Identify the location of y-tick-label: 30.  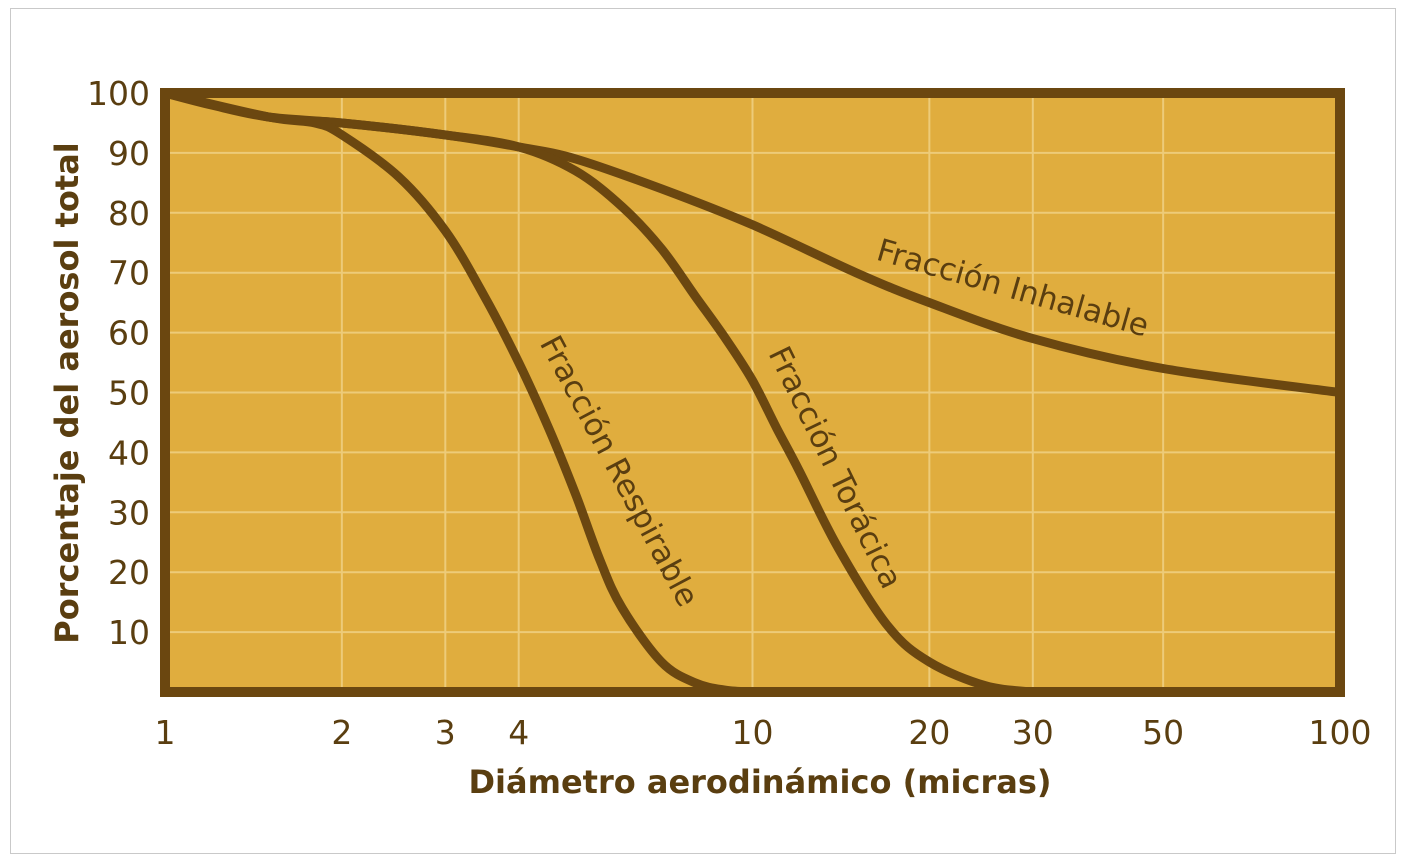
(129, 512).